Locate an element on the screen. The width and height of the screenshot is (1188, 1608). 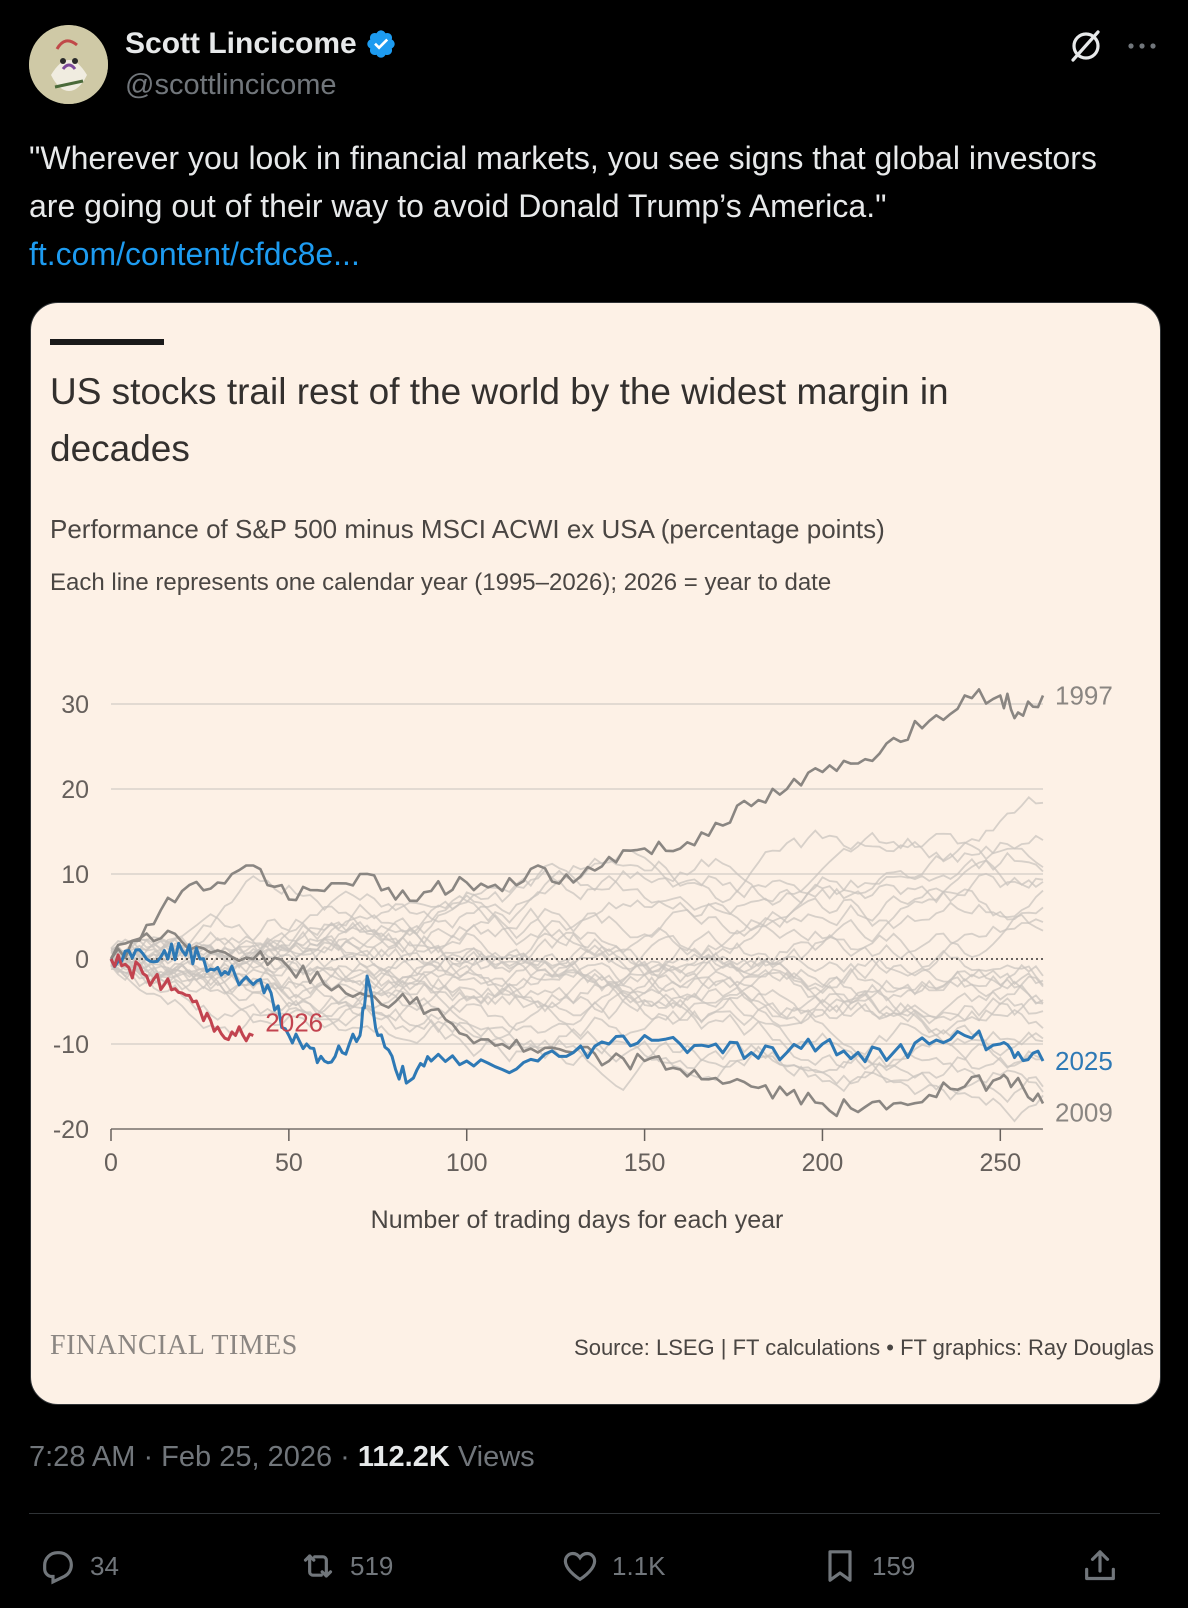
series-label-1997: 1997 is located at coordinates (1084, 696).